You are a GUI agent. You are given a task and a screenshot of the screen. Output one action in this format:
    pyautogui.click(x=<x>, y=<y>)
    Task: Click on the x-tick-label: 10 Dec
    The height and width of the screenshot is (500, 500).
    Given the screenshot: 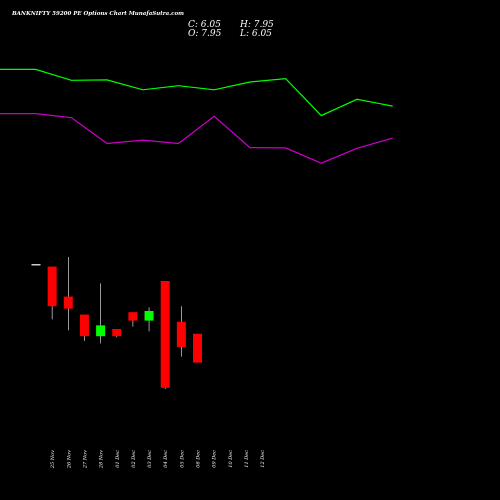 What is the action you would take?
    pyautogui.click(x=231, y=459)
    